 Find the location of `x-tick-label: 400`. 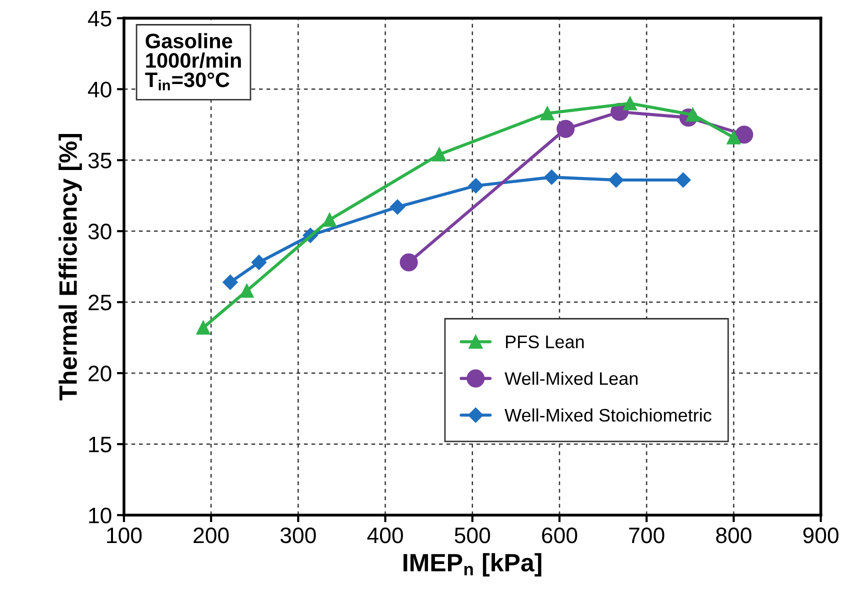

x-tick-label: 400 is located at coordinates (385, 535).